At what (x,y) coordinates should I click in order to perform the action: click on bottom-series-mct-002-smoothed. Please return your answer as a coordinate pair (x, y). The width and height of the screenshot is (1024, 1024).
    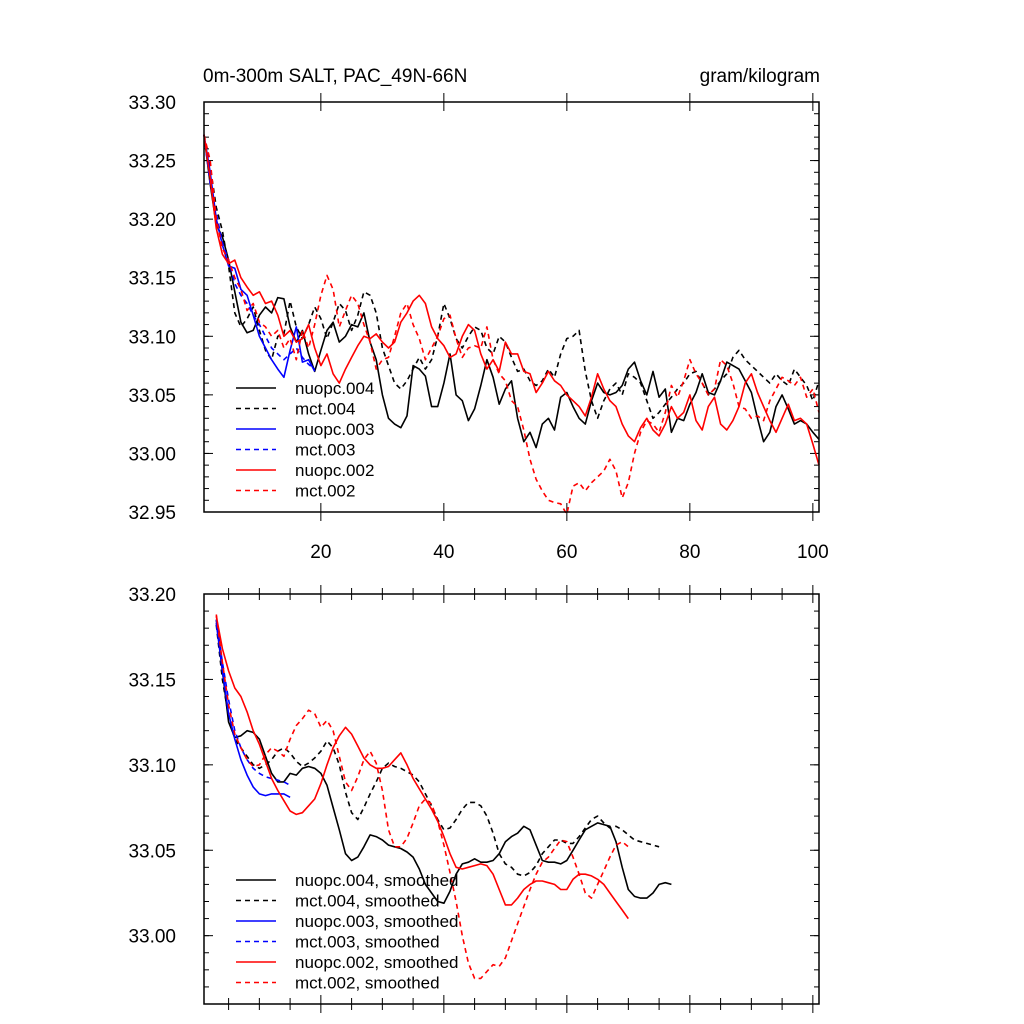
    Looking at the image, I should click on (422, 797).